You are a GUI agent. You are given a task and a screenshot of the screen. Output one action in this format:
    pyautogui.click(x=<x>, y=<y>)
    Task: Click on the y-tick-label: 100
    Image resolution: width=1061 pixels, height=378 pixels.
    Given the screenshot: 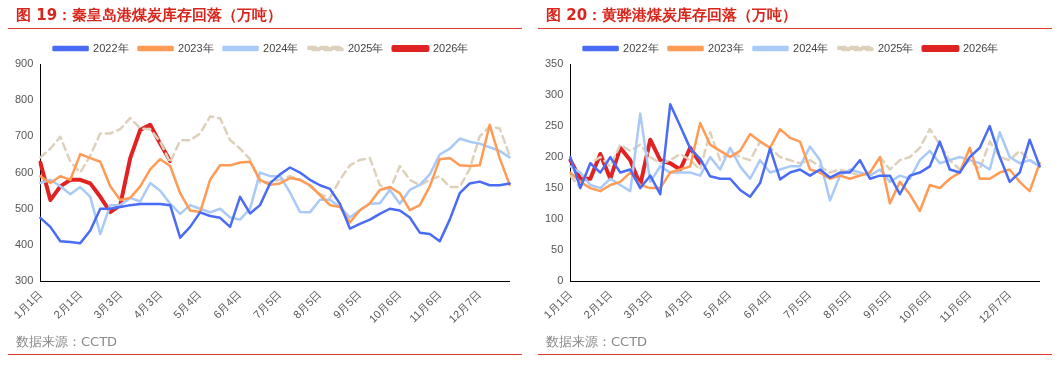 What is the action you would take?
    pyautogui.click(x=554, y=218)
    